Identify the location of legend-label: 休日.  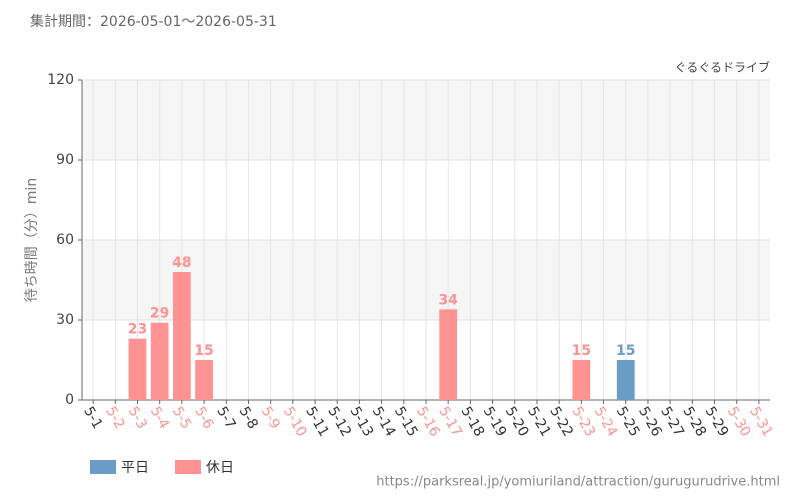
(220, 468).